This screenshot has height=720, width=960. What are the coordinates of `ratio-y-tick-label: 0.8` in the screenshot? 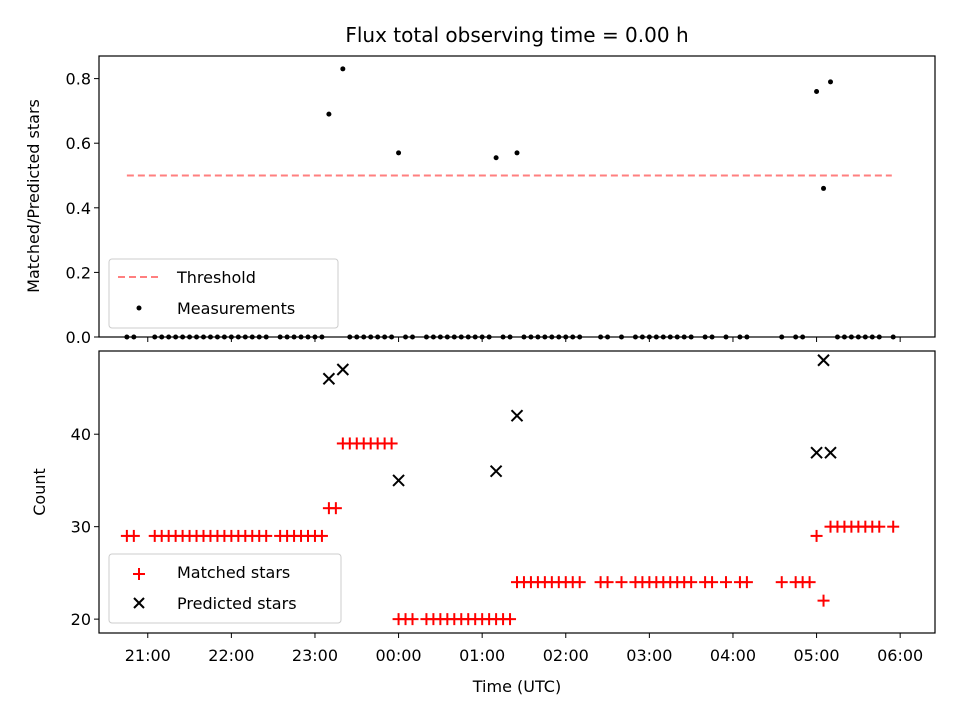 It's located at (78, 79).